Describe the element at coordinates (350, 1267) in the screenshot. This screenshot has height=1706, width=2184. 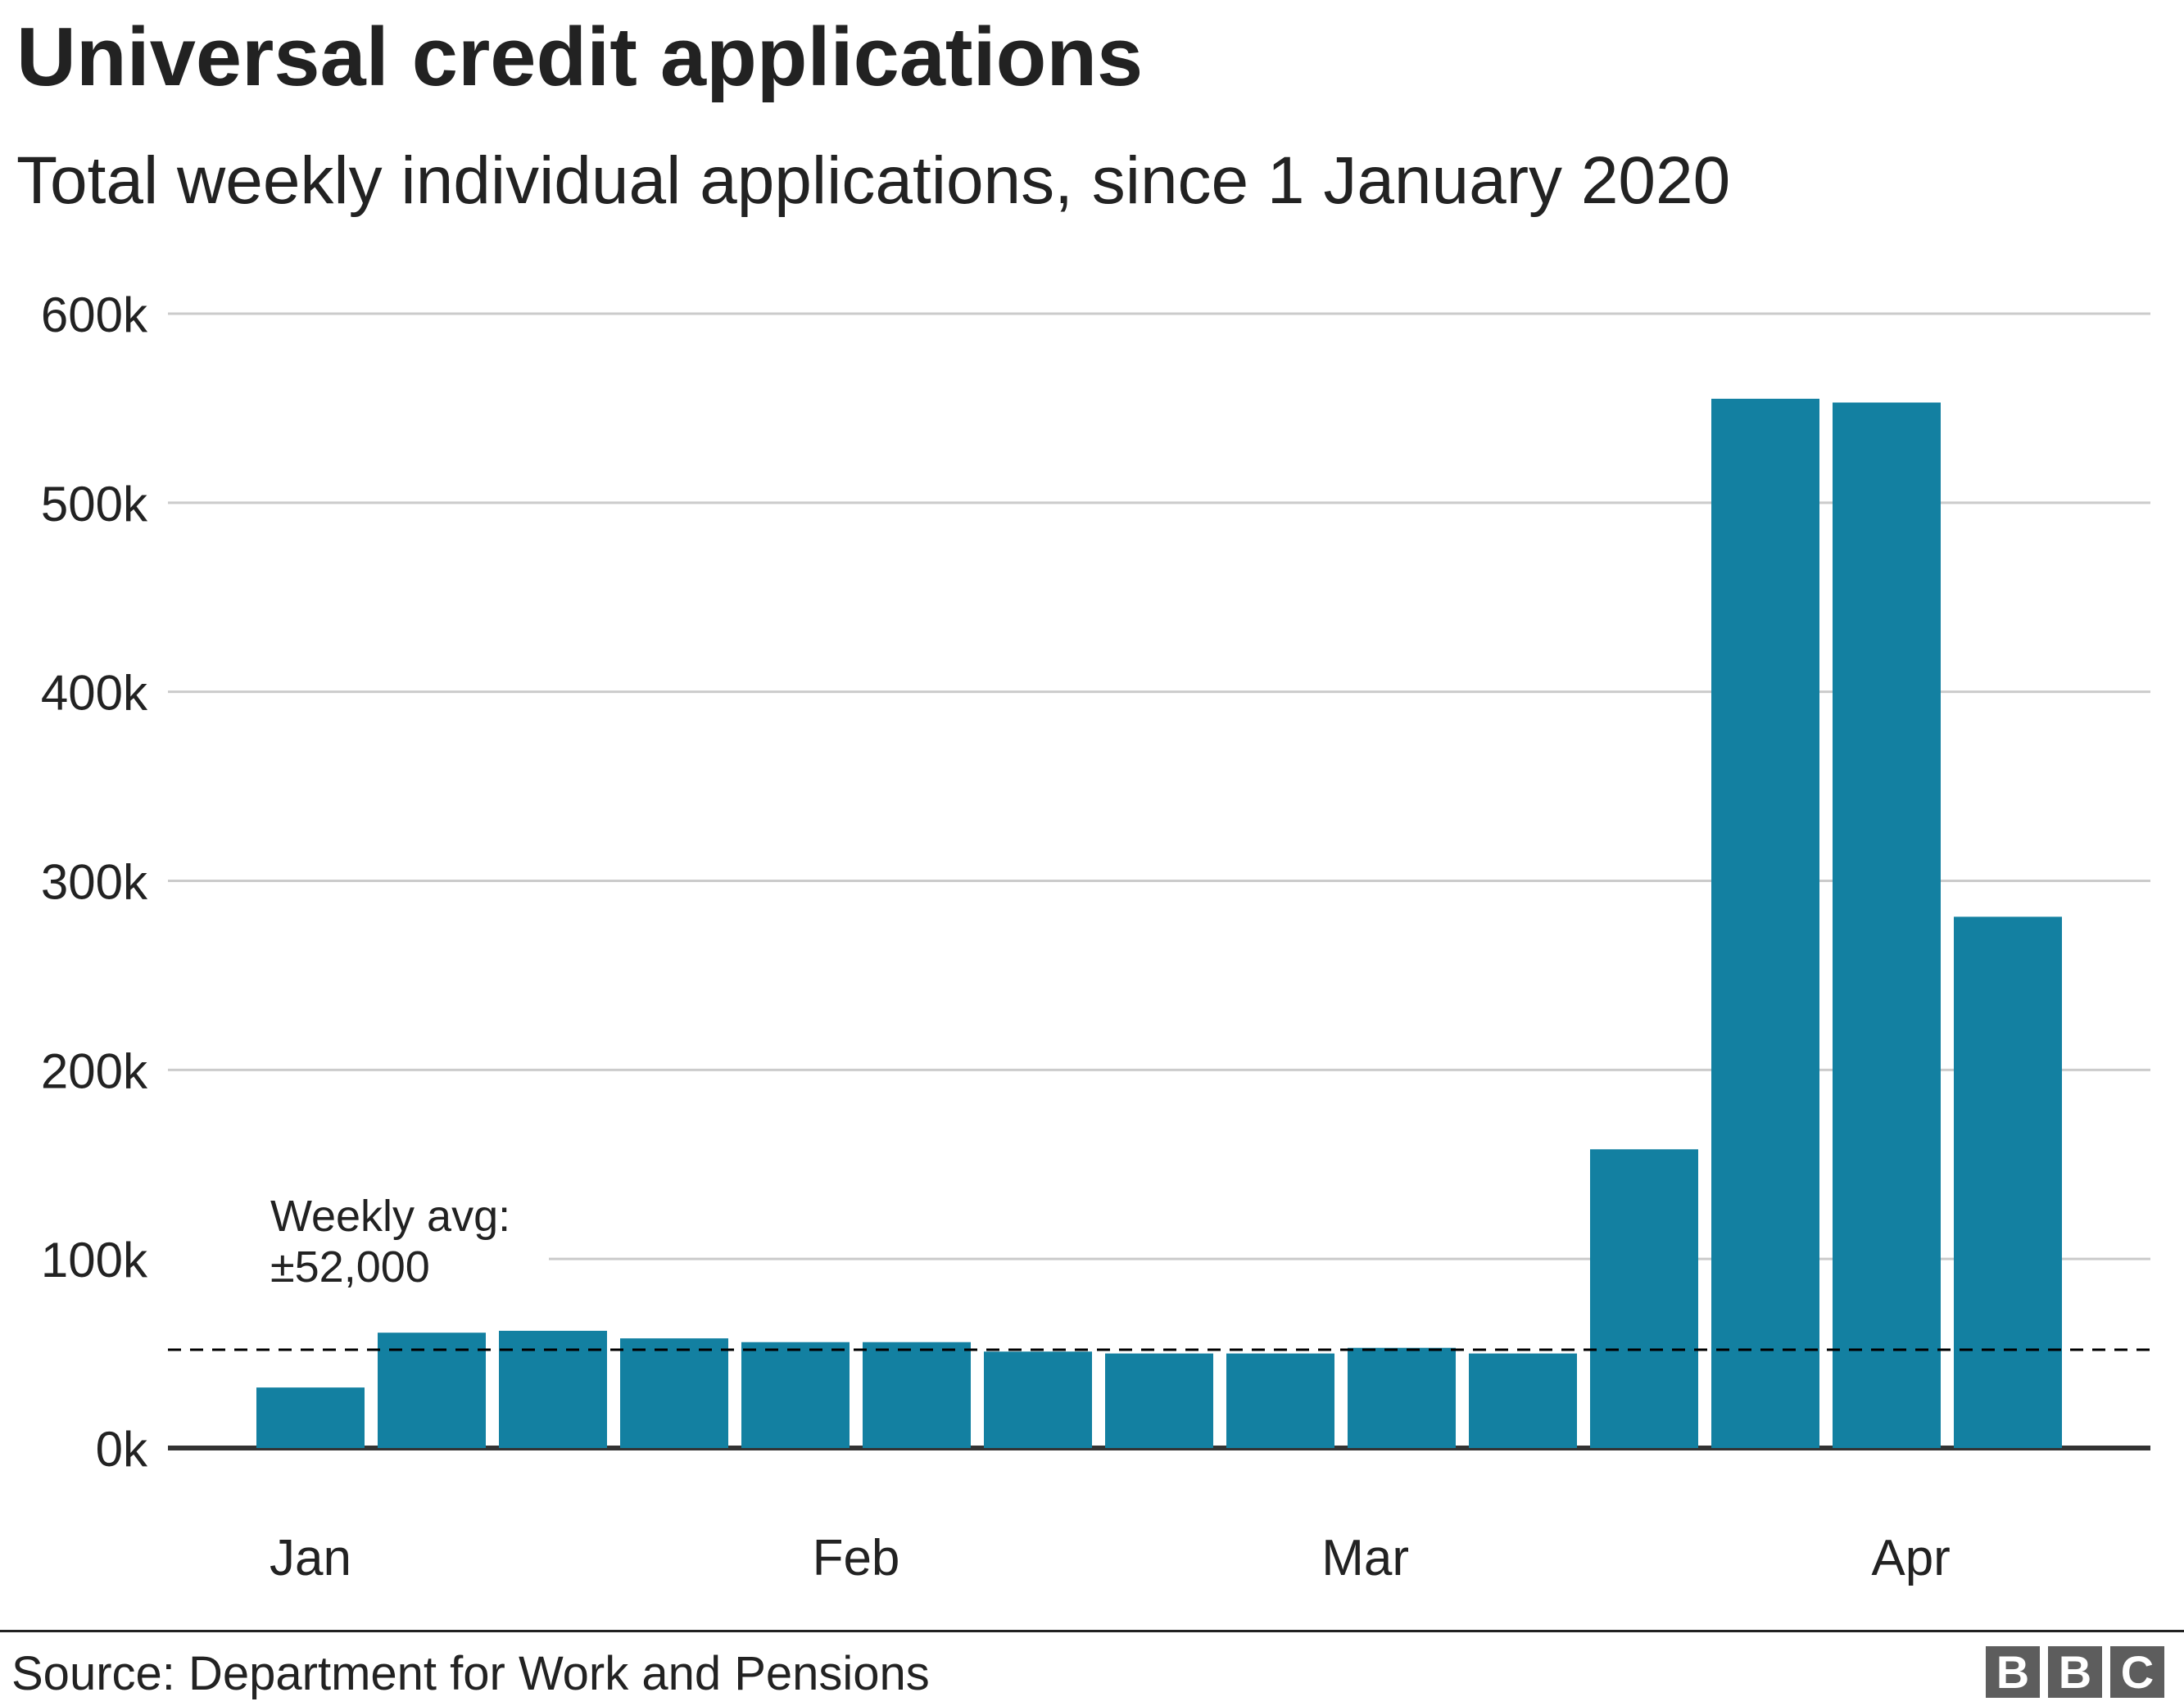
I see `average-label: ±52,000` at that location.